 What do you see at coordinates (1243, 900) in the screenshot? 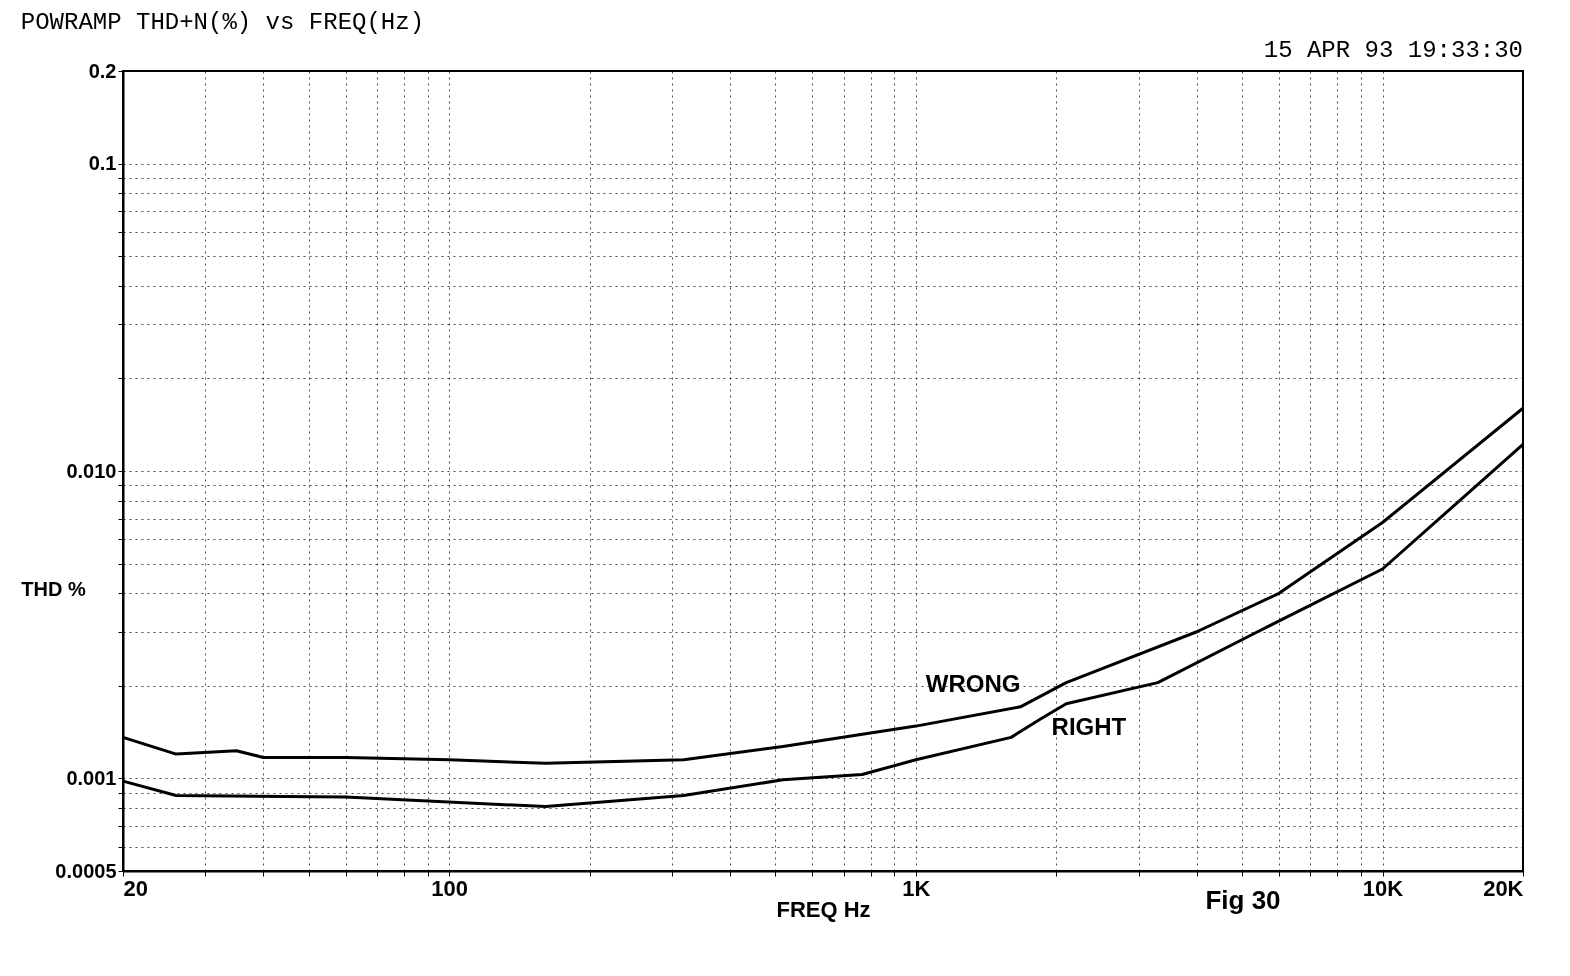
I see `caption: Fig 30` at bounding box center [1243, 900].